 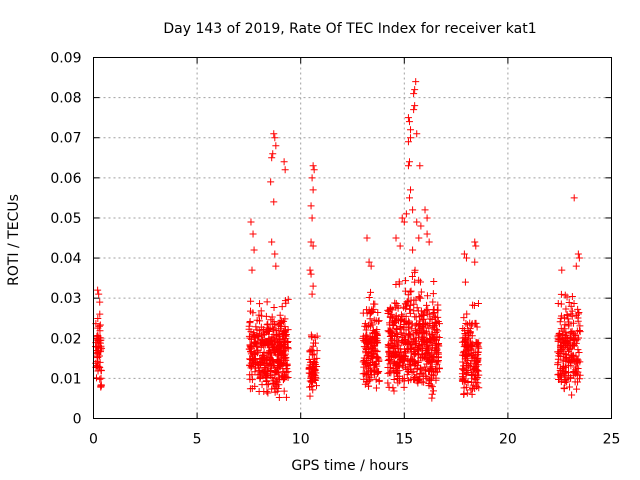 I want to click on y-tick-label: 0.08, so click(x=65, y=99).